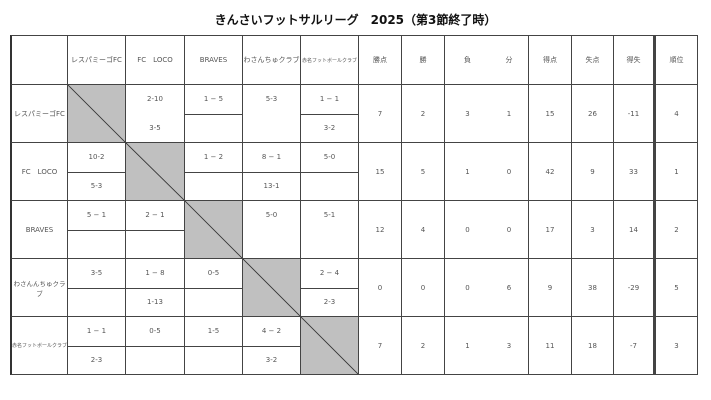  What do you see at coordinates (213, 100) in the screenshot?
I see `first-leg-score: 1 − 5` at bounding box center [213, 100].